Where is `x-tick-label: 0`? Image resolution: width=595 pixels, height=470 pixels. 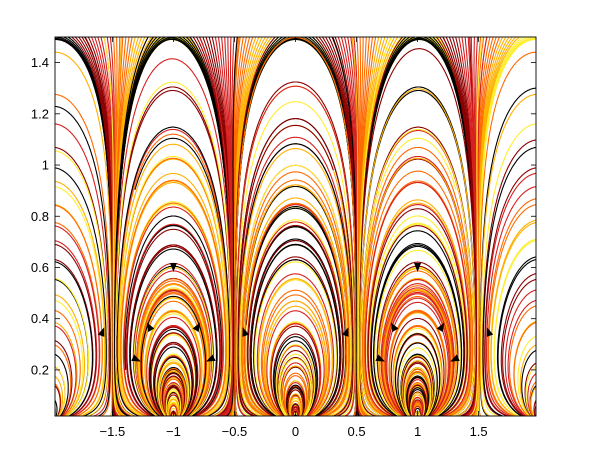
x-tick-label: 0 is located at coordinates (295, 431).